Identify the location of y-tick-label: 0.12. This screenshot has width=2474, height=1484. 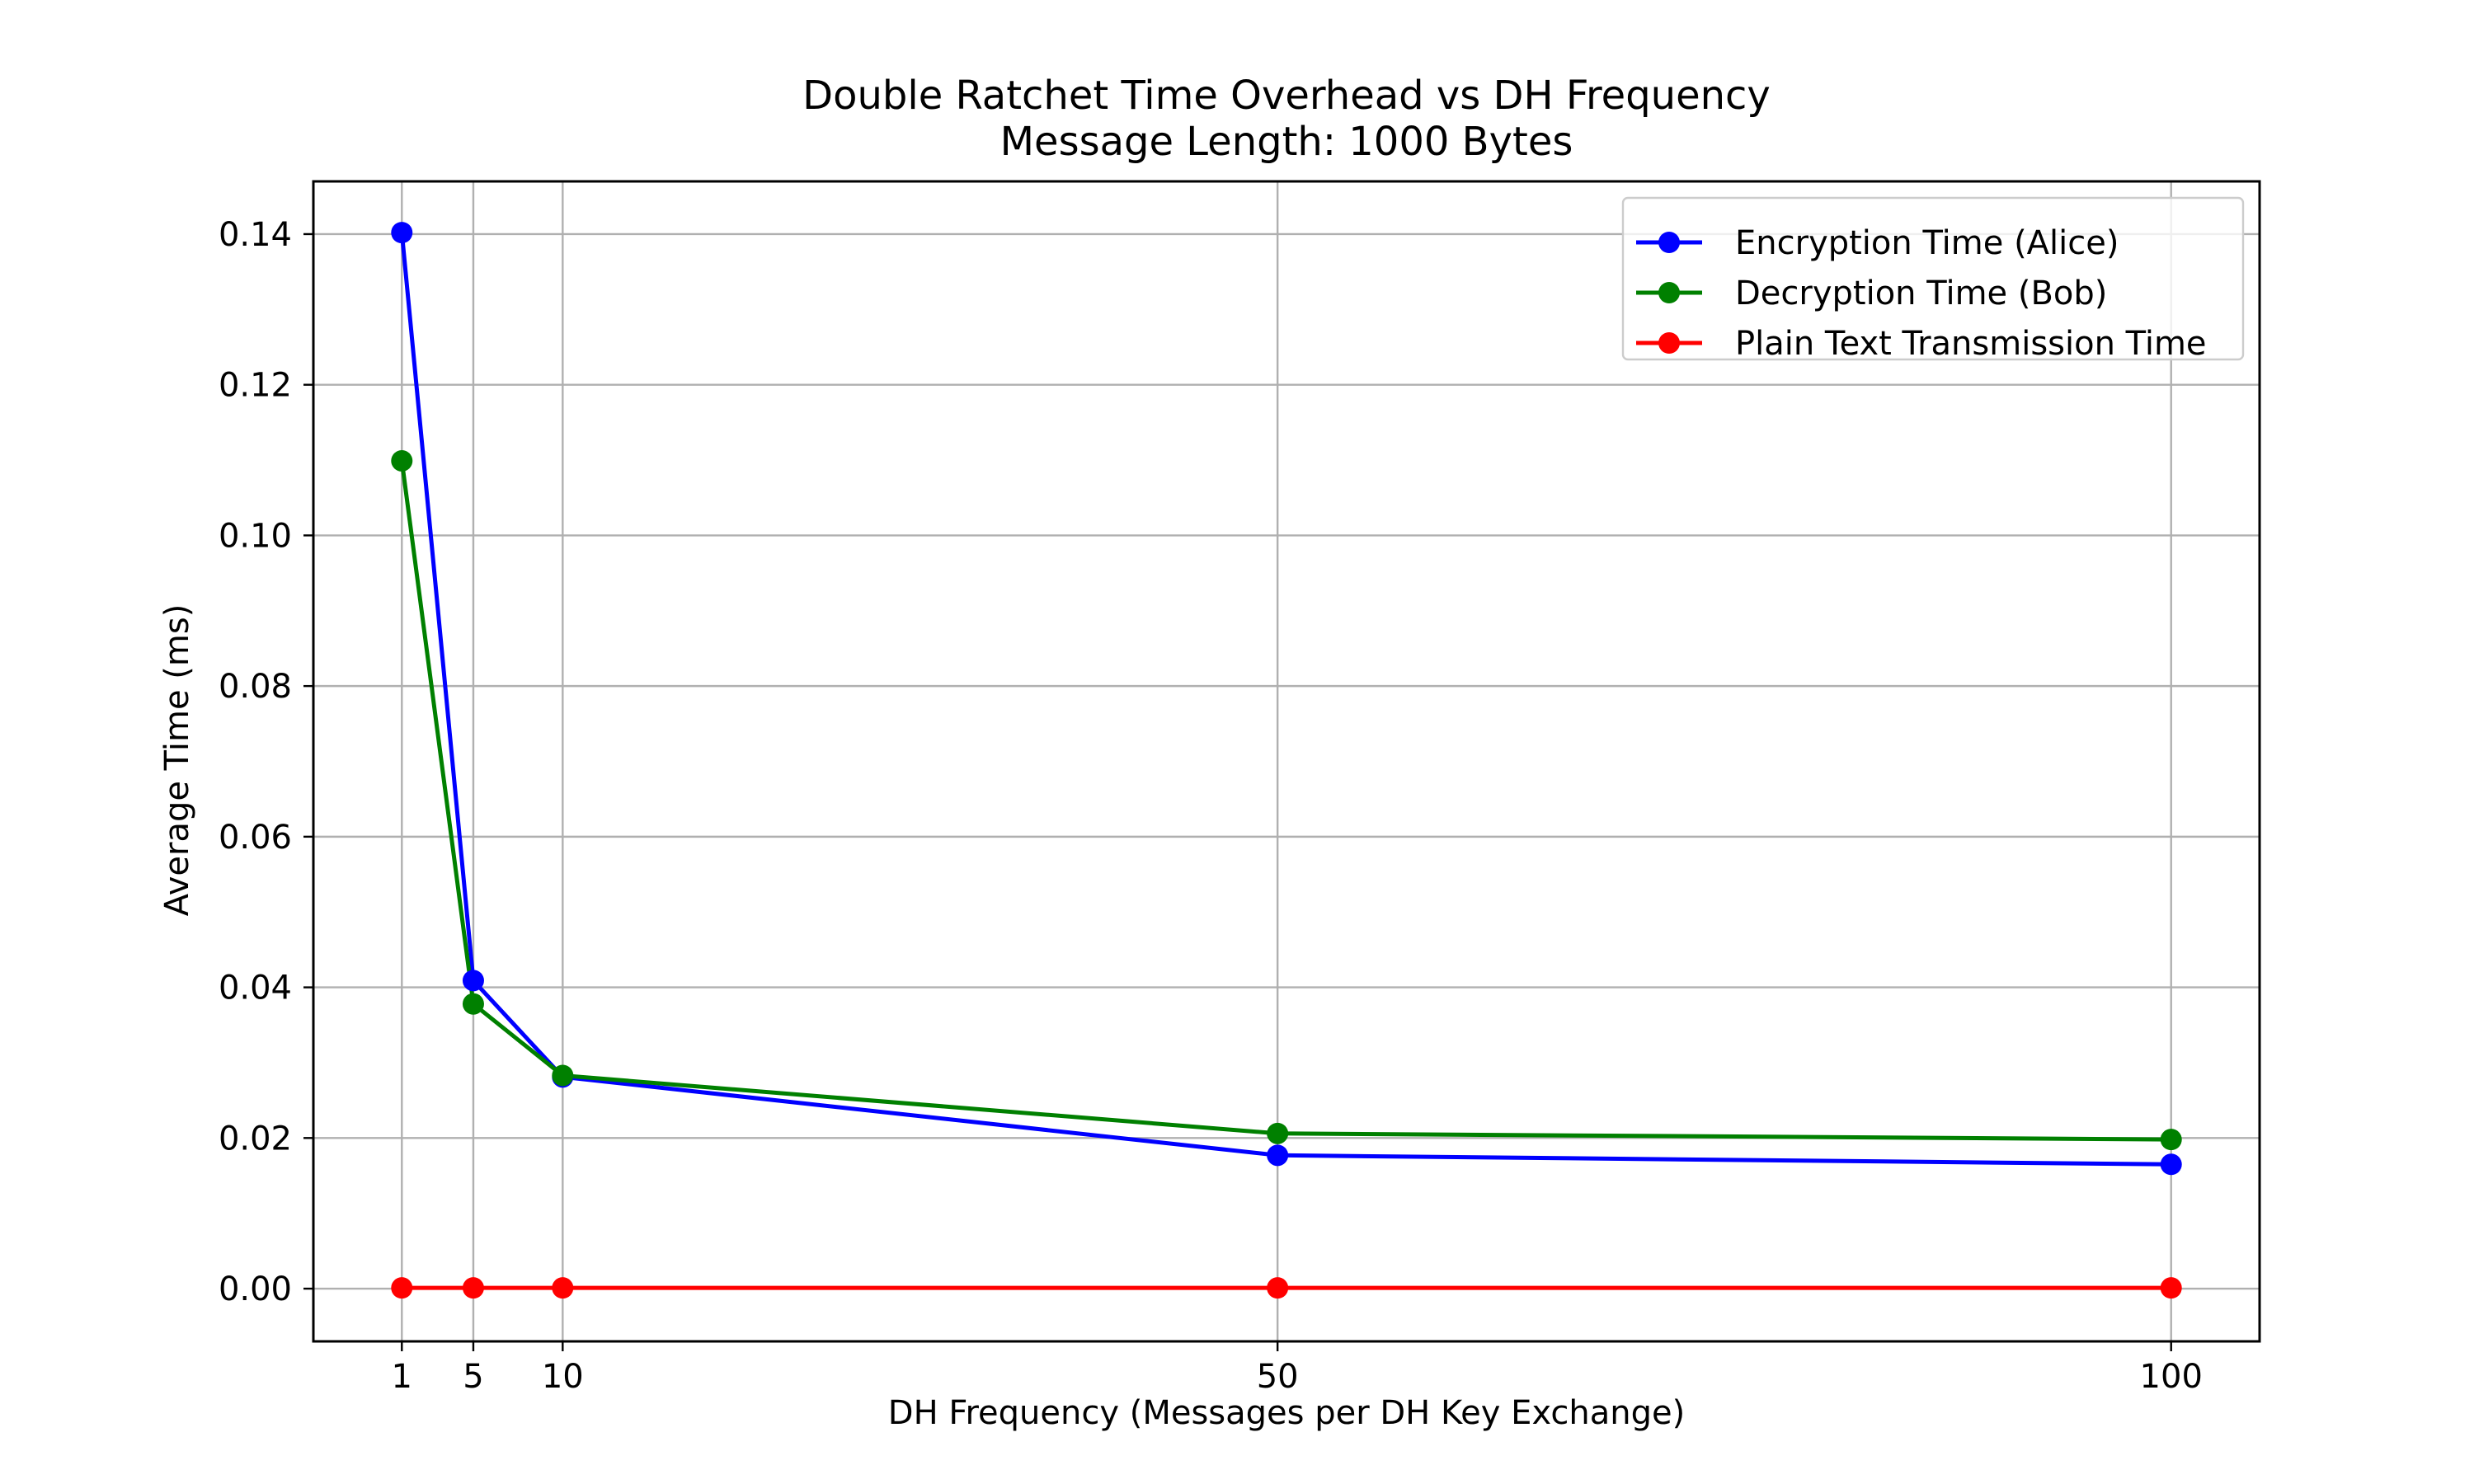
(255, 386).